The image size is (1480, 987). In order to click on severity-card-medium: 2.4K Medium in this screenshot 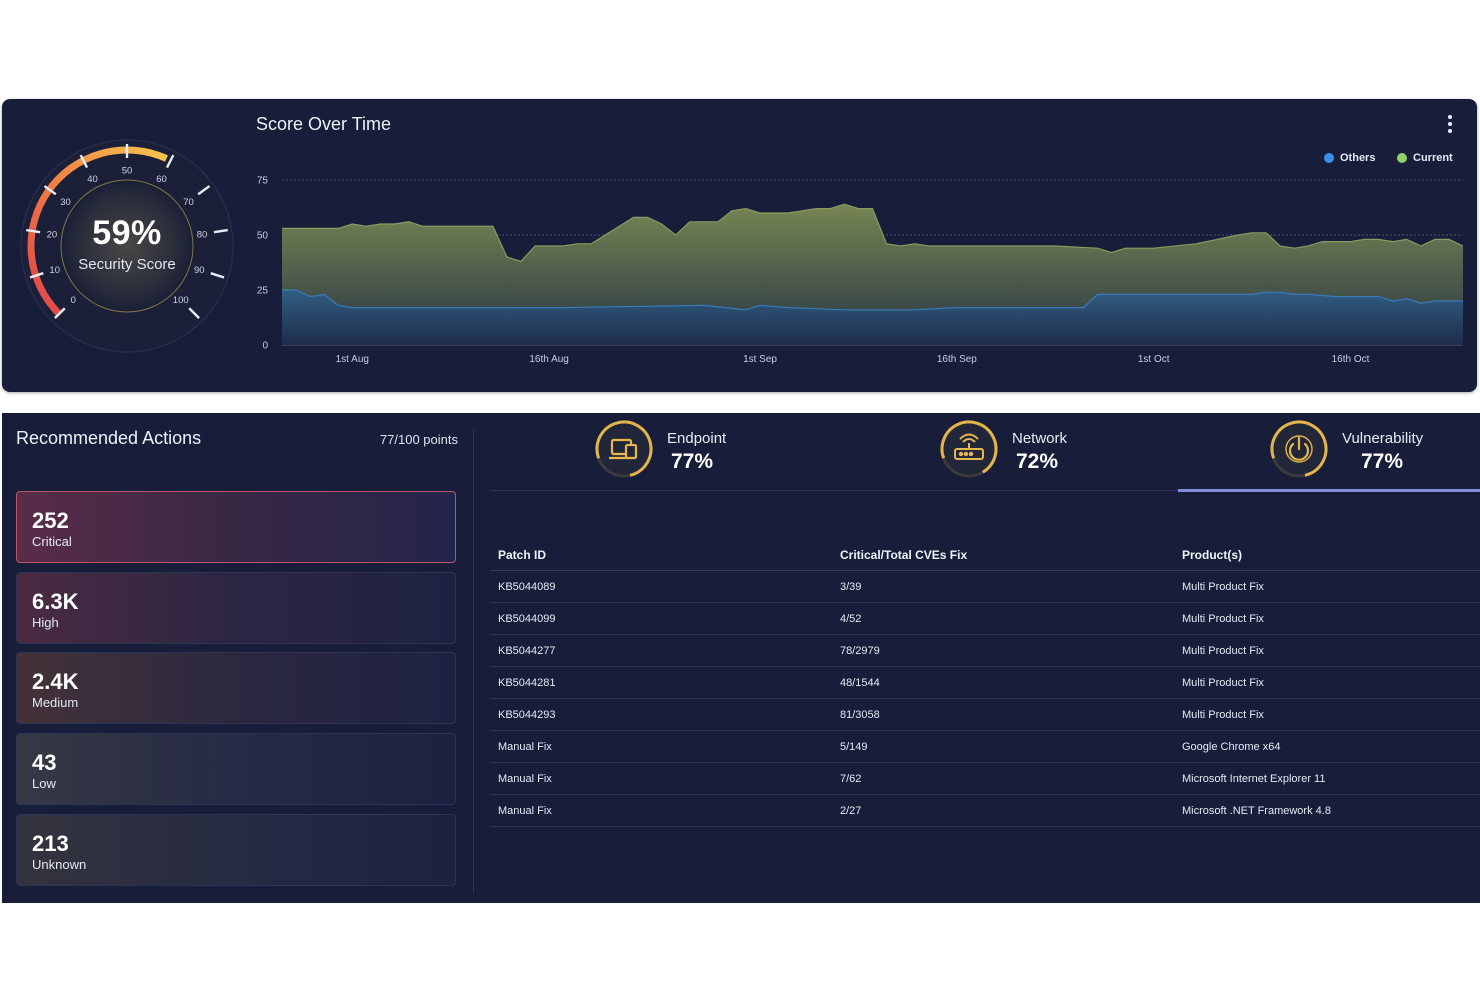, I will do `click(236, 688)`.